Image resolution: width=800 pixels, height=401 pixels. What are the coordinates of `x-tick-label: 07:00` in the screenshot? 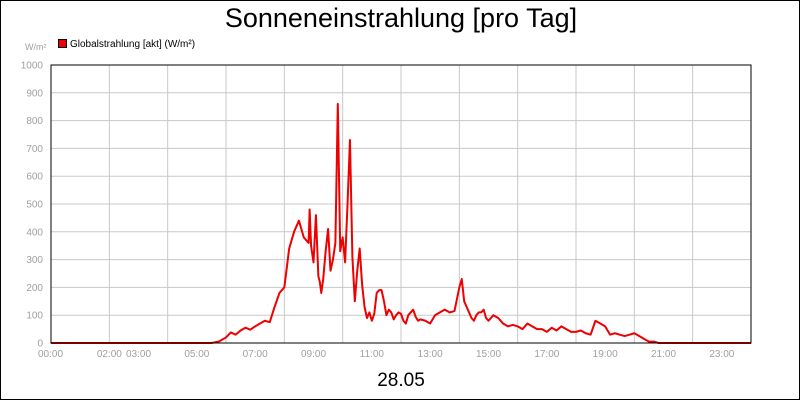 It's located at (255, 354).